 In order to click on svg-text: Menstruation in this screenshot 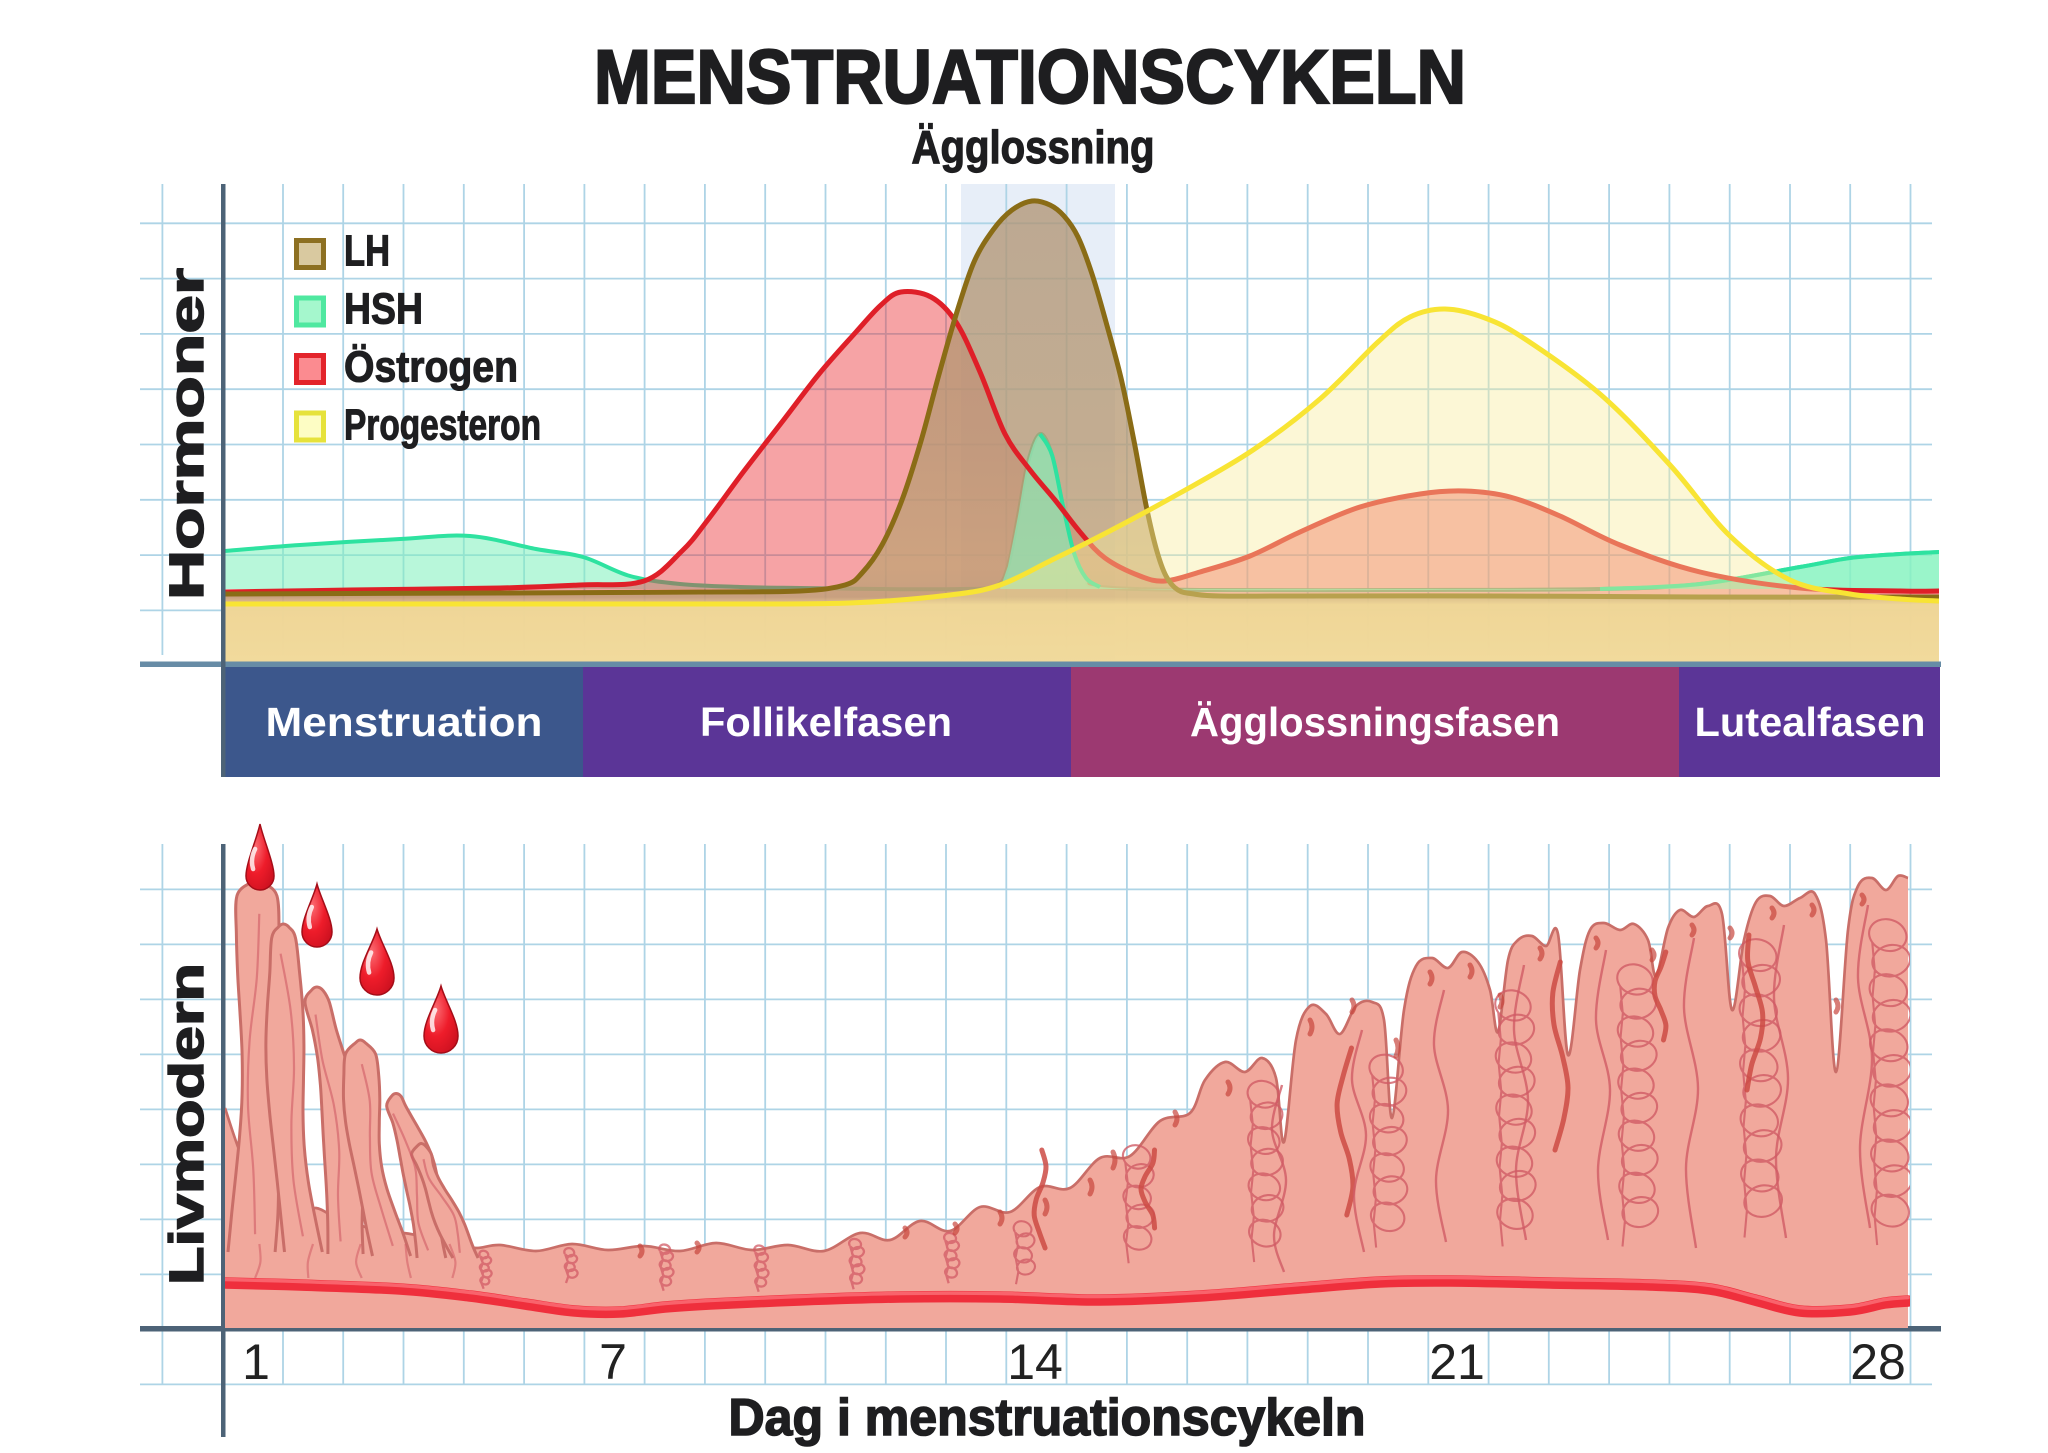, I will do `click(404, 722)`.